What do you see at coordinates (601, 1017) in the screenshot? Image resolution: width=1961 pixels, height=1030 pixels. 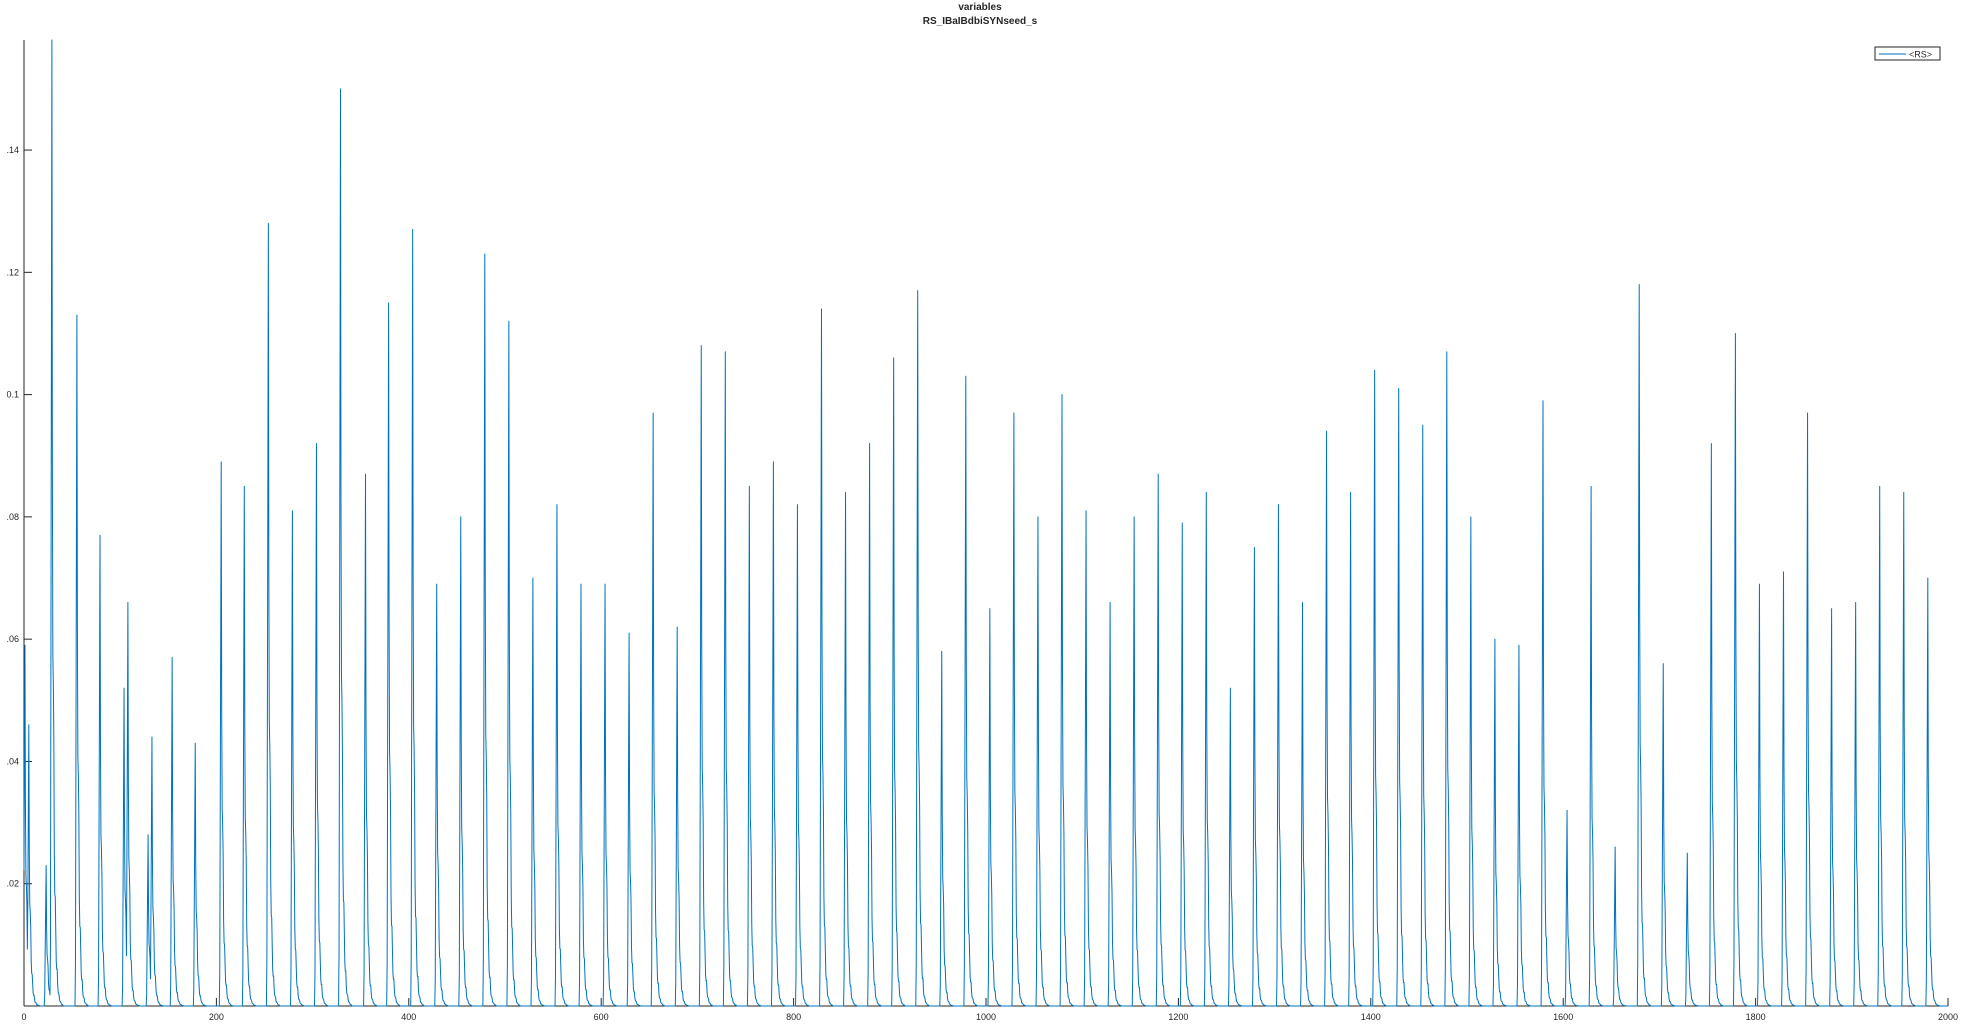 I see `x-tick-label: 600` at bounding box center [601, 1017].